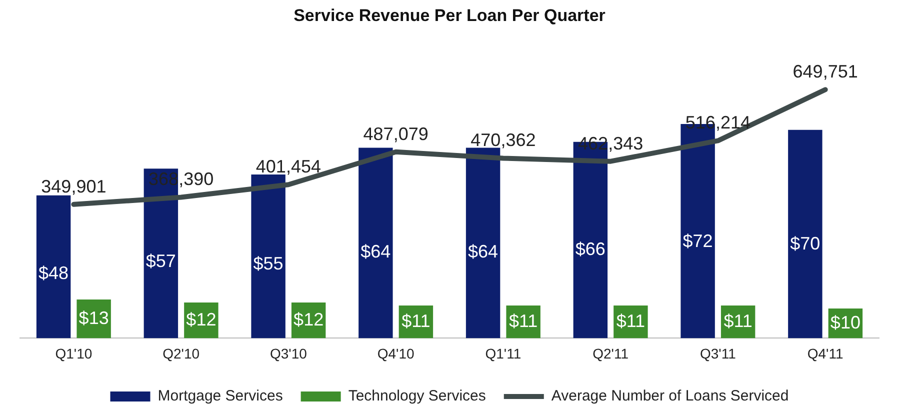 This screenshot has height=414, width=899. What do you see at coordinates (161, 260) in the screenshot?
I see `data-label: $57` at bounding box center [161, 260].